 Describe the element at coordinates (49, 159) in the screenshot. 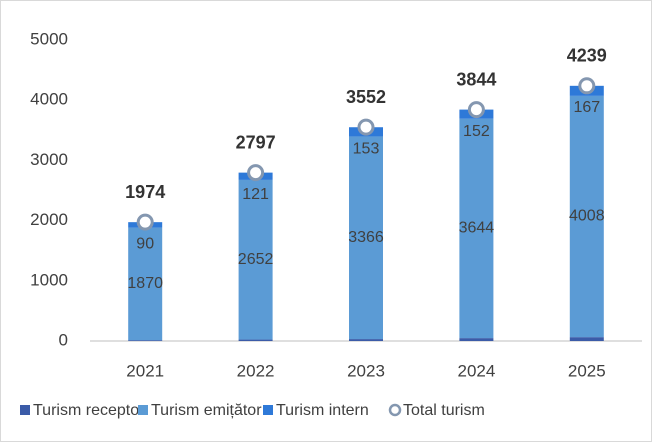

I see `y-tick-label: 3000` at that location.